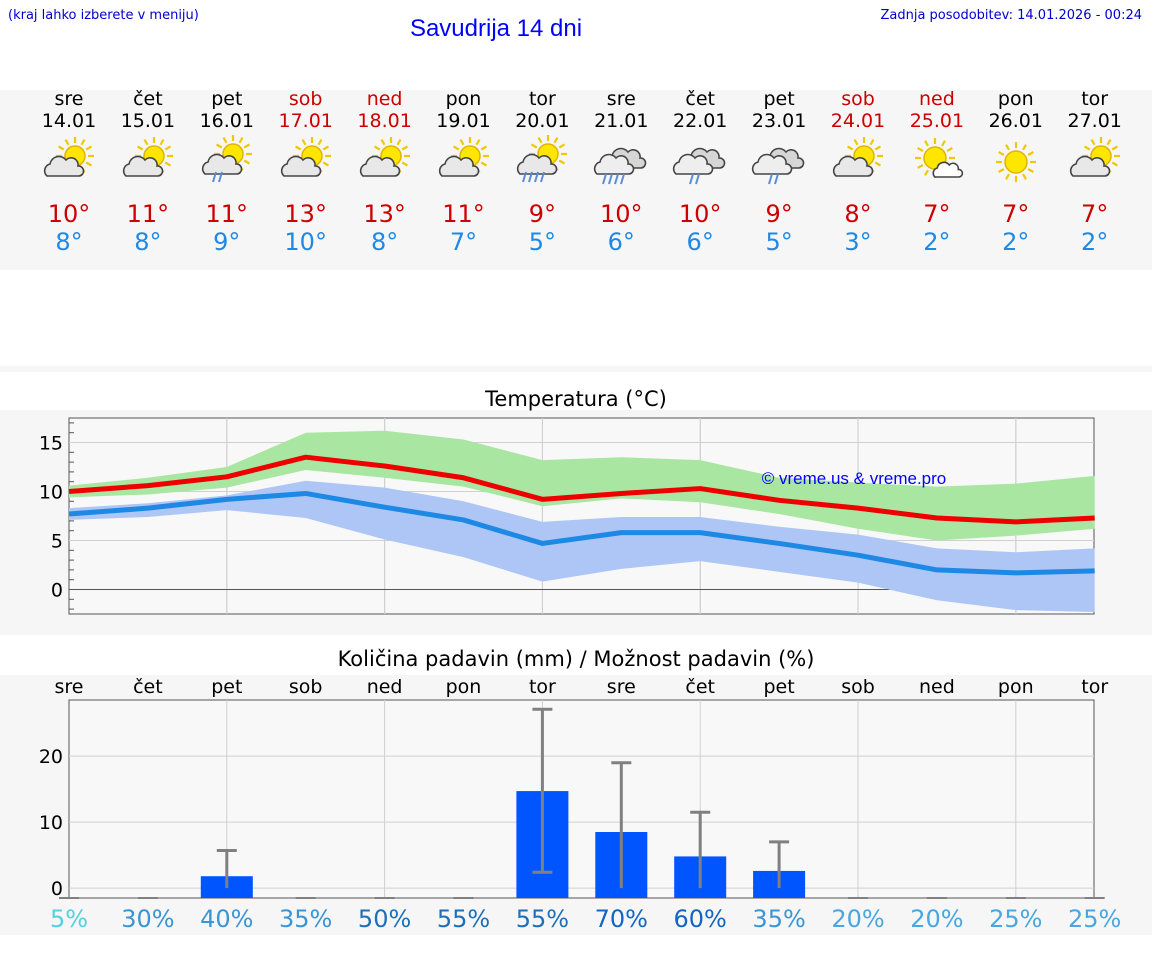  I want to click on max-temperature-line, so click(581, 489).